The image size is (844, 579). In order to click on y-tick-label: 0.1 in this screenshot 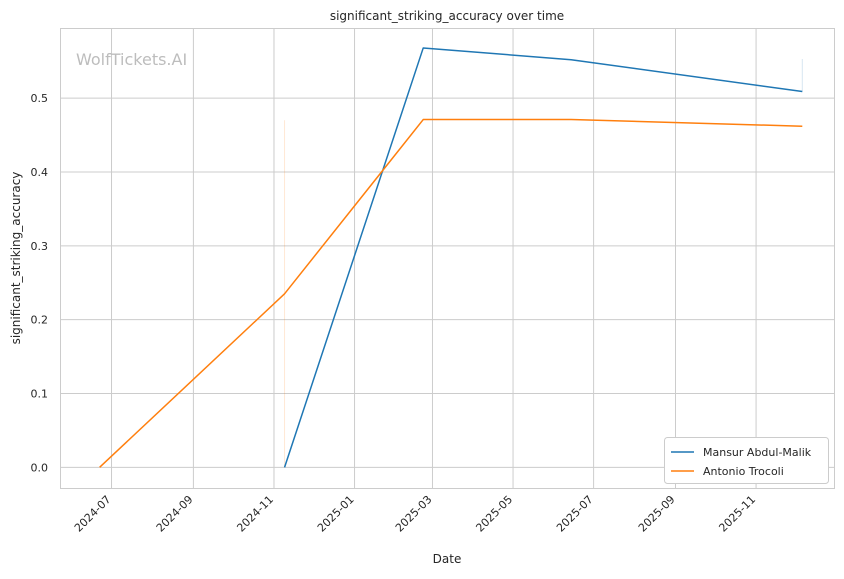, I will do `click(40, 393)`.